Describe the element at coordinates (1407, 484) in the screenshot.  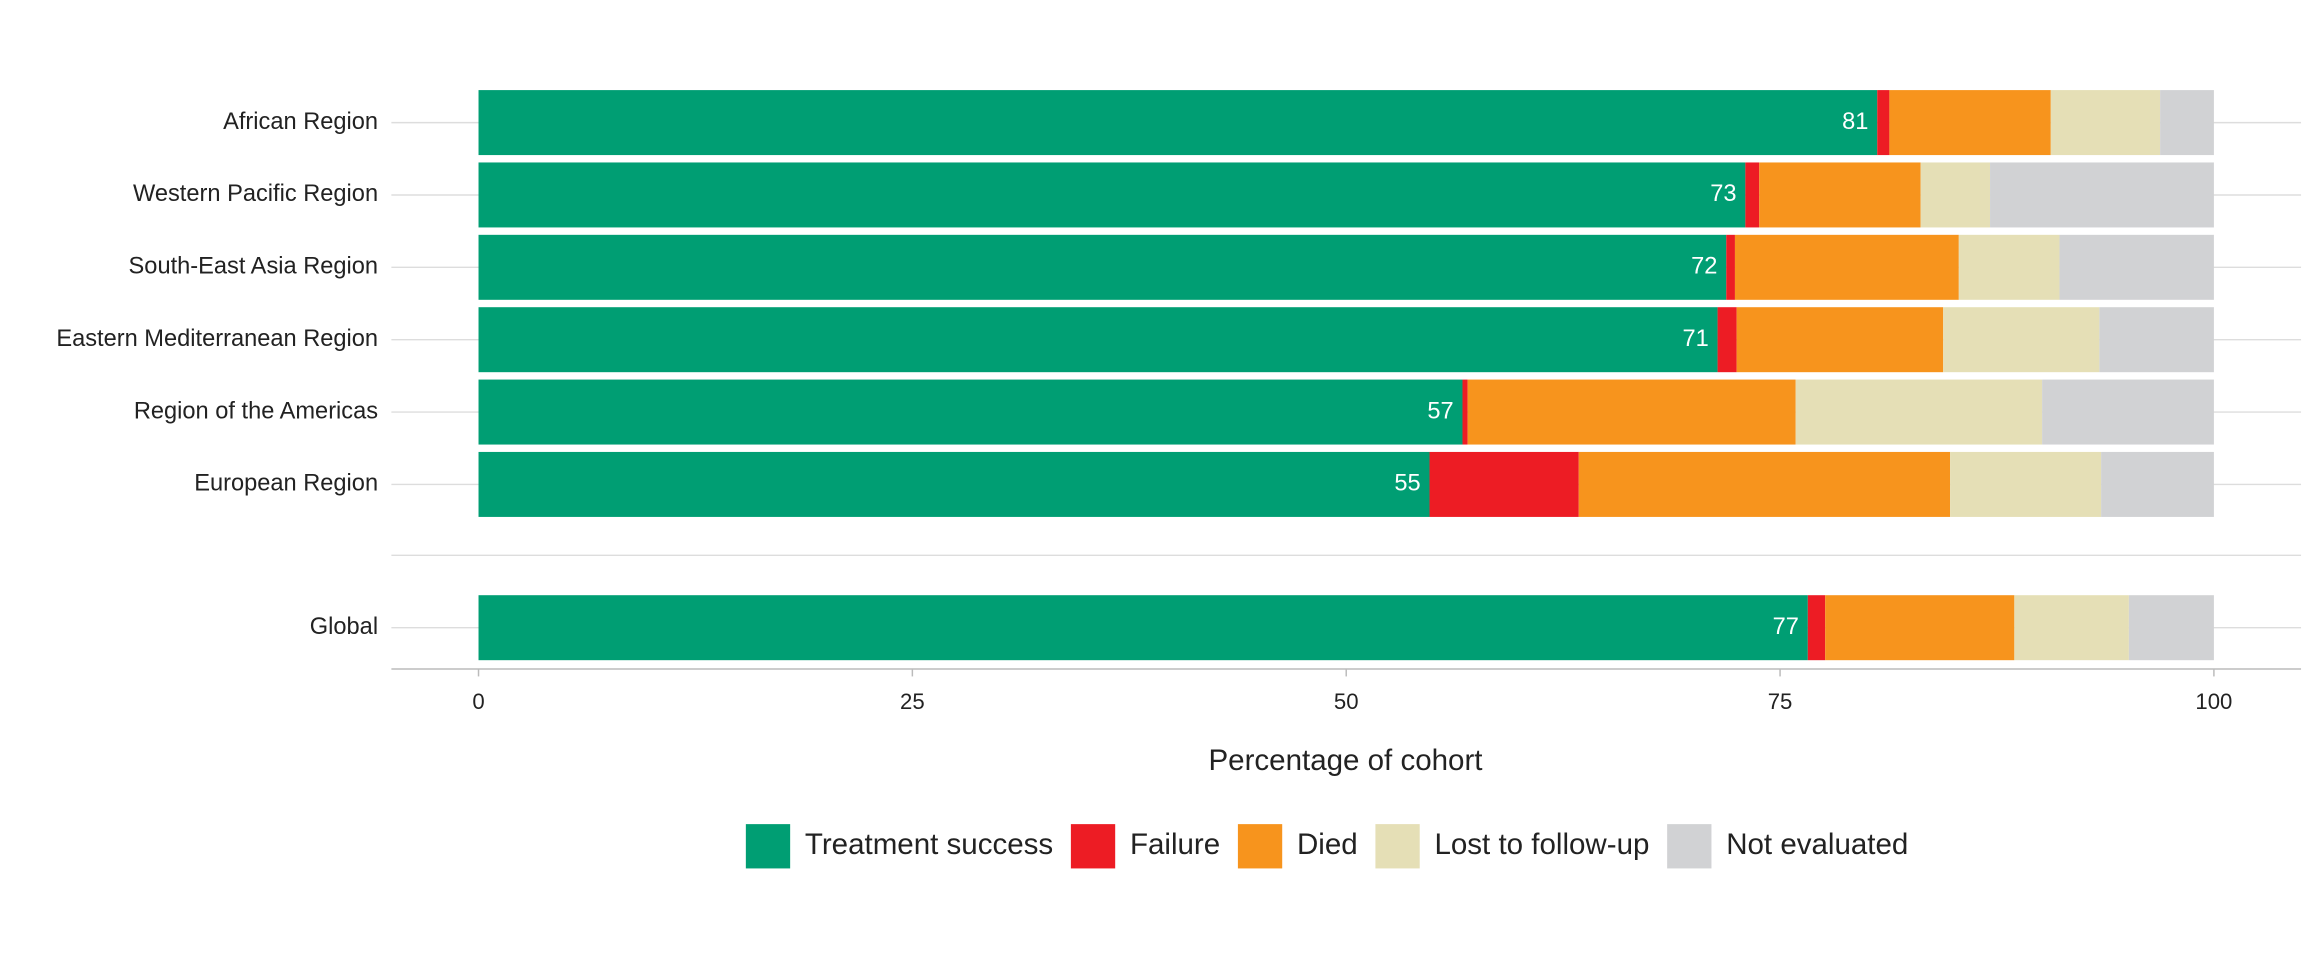
I see `value-label: 55` at that location.